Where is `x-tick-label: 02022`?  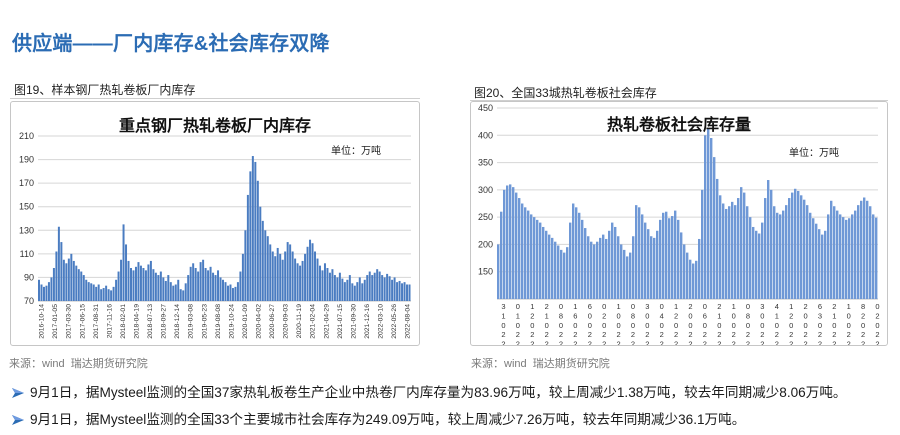
x-tick-label: 02022 is located at coordinates (604, 324).